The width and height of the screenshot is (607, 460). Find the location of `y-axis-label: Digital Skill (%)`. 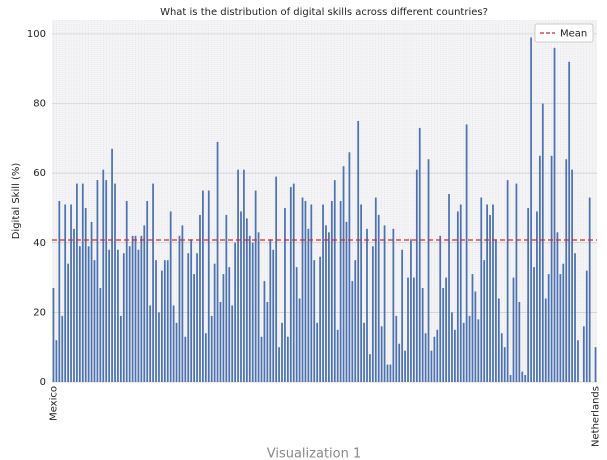

y-axis-label: Digital Skill (%) is located at coordinates (16, 201).